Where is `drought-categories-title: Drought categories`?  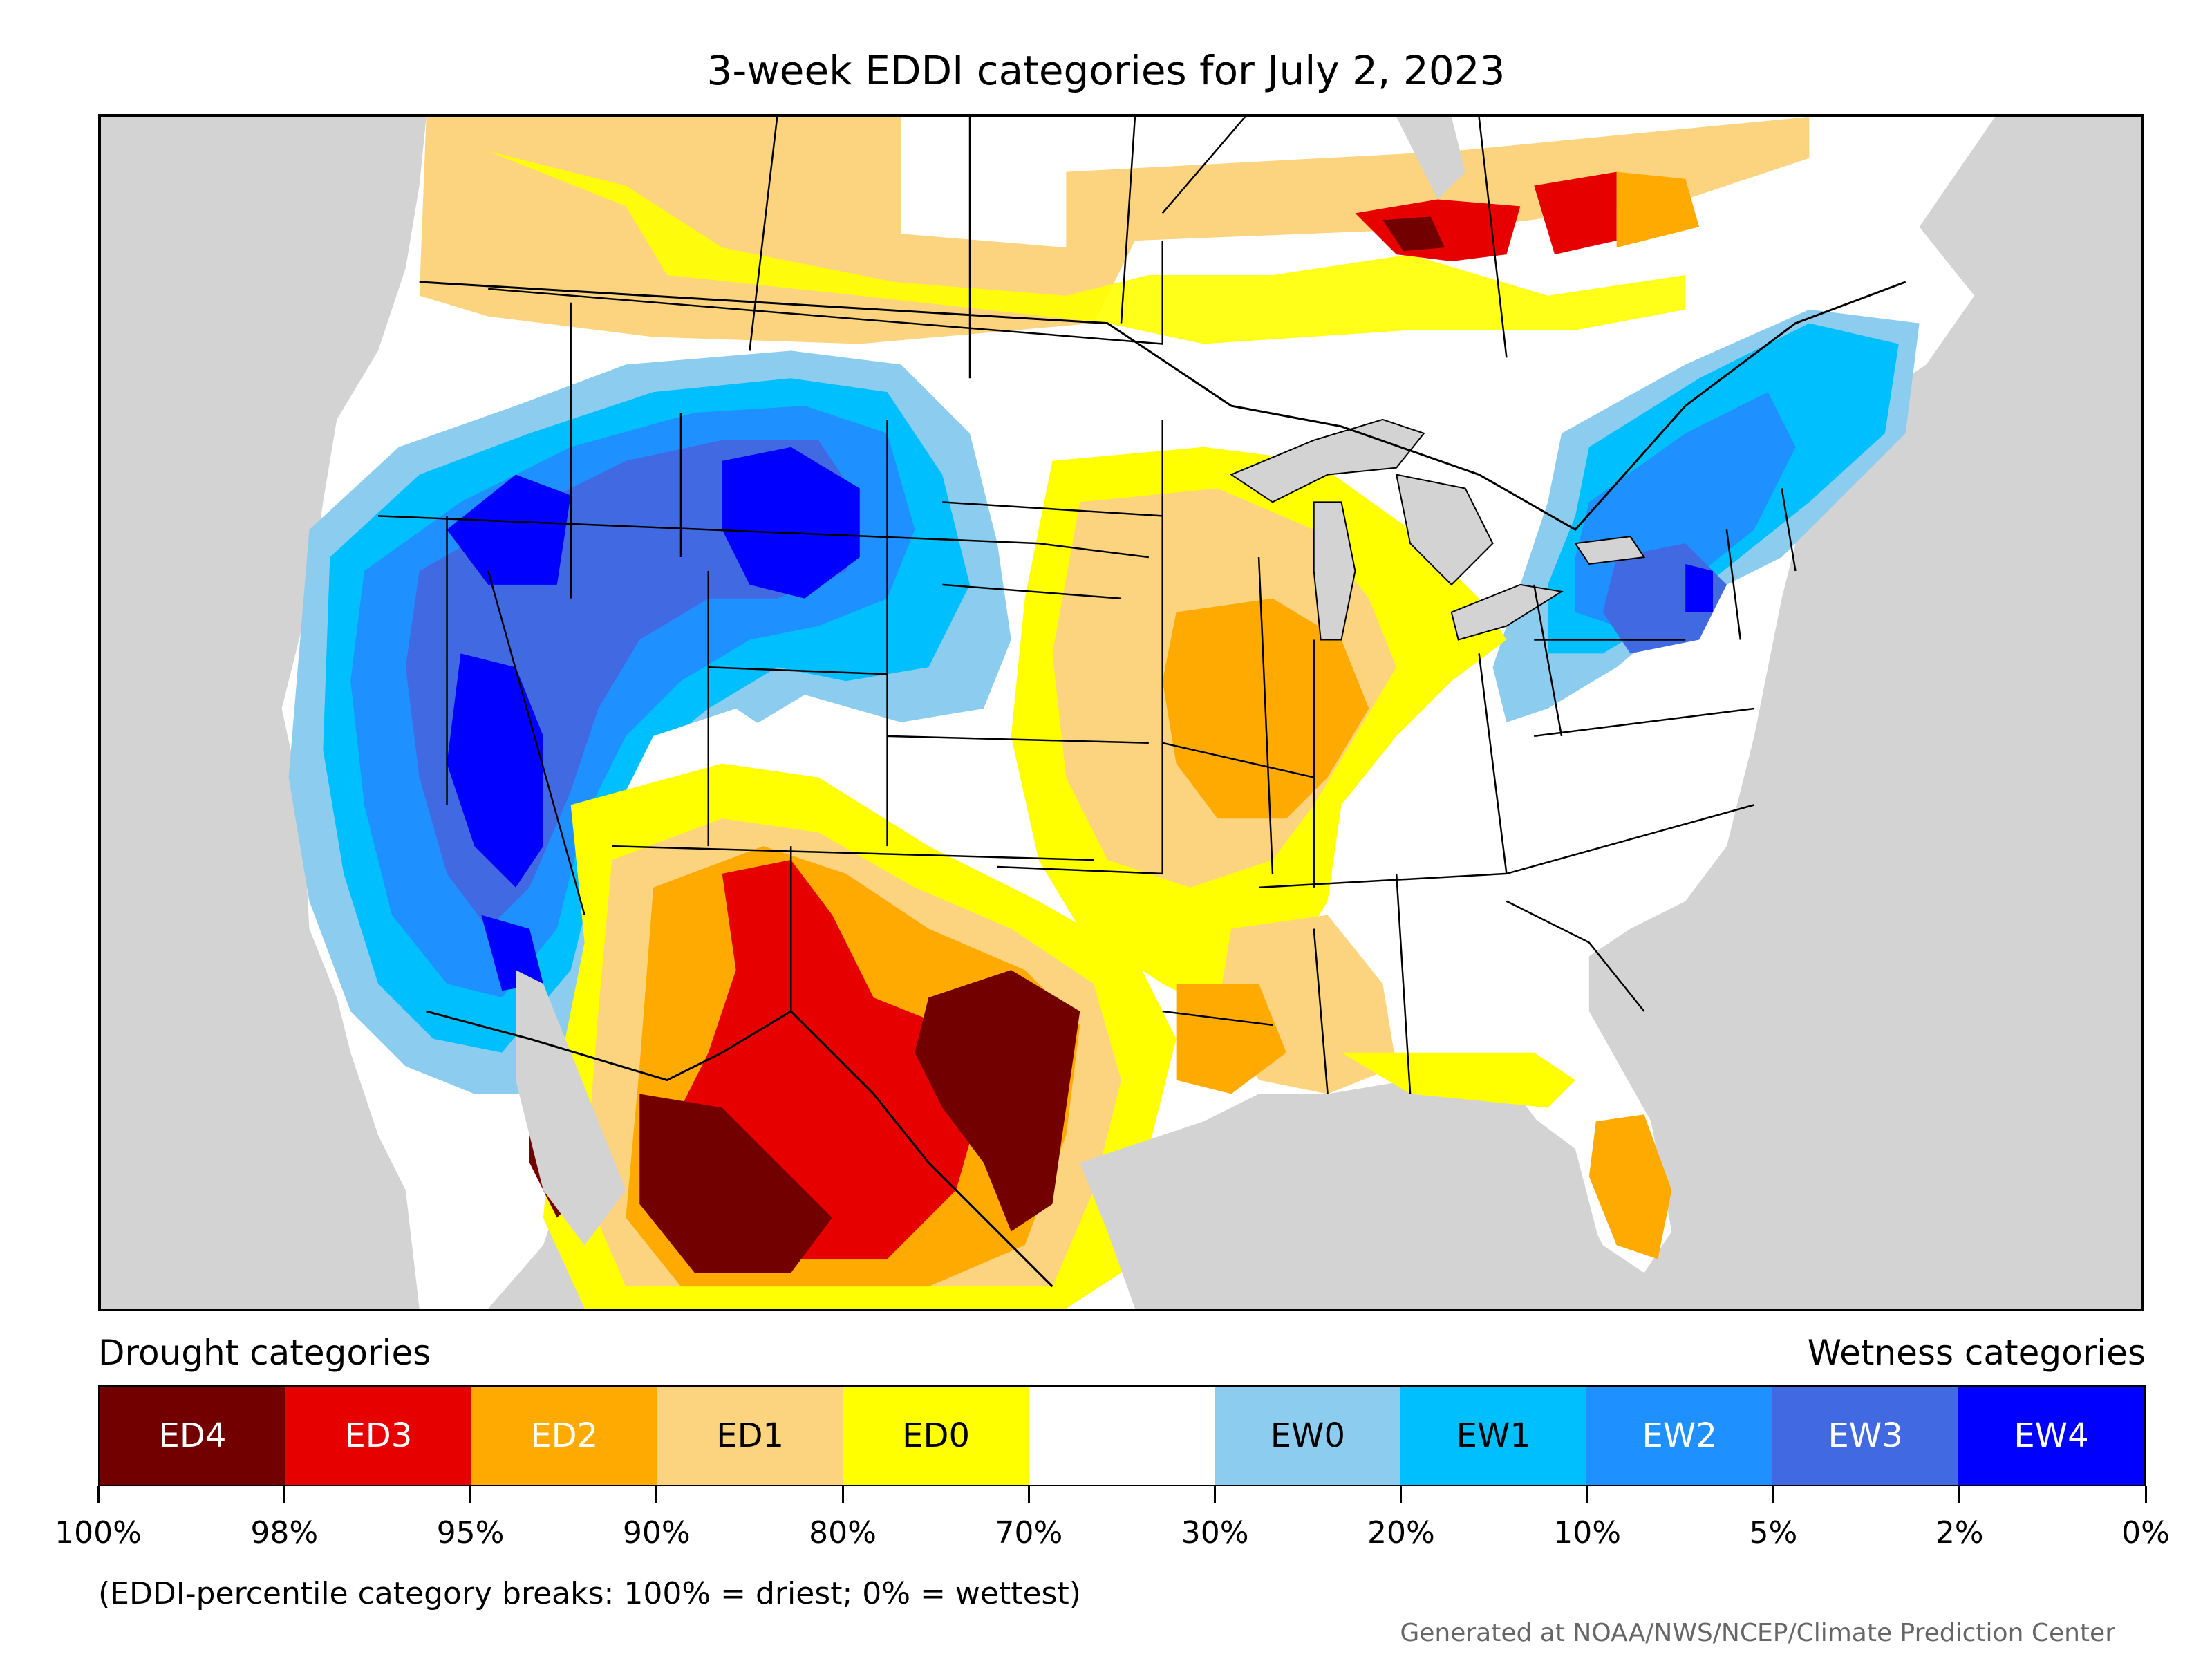 drought-categories-title: Drought categories is located at coordinates (264, 1353).